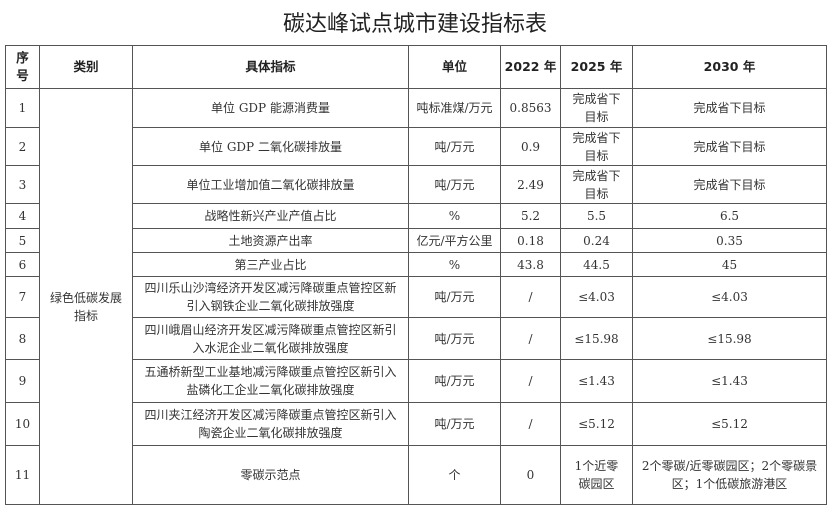 The image size is (830, 508). What do you see at coordinates (270, 381) in the screenshot?
I see `indicator-cell: 五通桥新型工业基地减污降碳重点管控区新引入盐磷化工企业二氧化碳排放强度` at bounding box center [270, 381].